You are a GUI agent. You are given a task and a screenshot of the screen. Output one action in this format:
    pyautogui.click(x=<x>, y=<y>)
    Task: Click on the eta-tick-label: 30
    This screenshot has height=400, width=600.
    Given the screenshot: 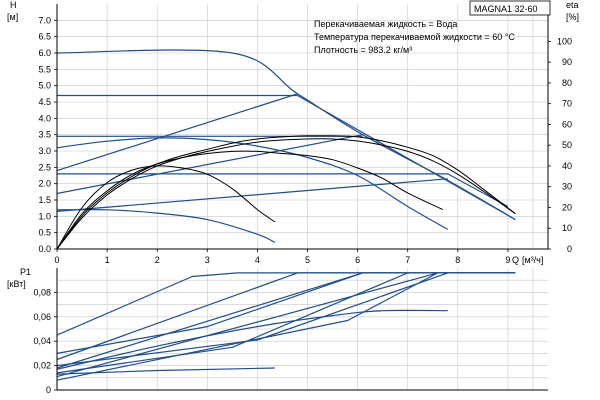 What is the action you would take?
    pyautogui.click(x=567, y=187)
    